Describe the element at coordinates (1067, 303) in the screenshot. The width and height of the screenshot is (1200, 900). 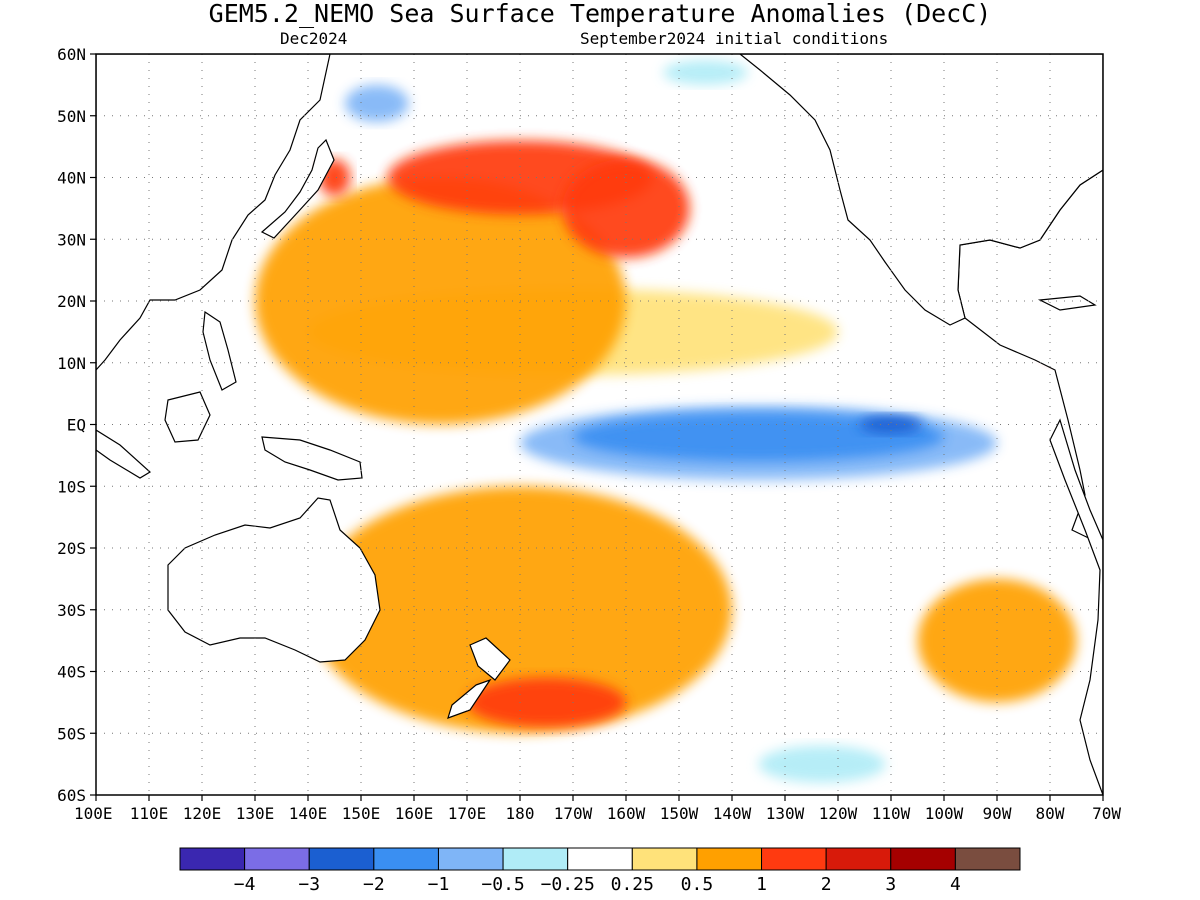
I see `coast-cuba` at that location.